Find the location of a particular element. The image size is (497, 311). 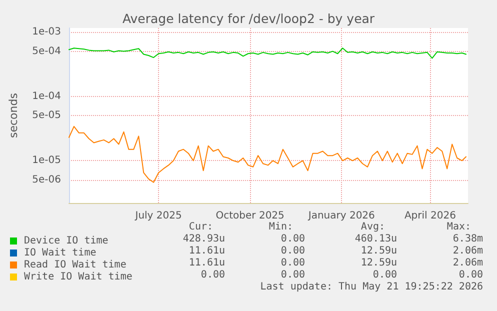

text: Cur: is located at coordinates (201, 227).